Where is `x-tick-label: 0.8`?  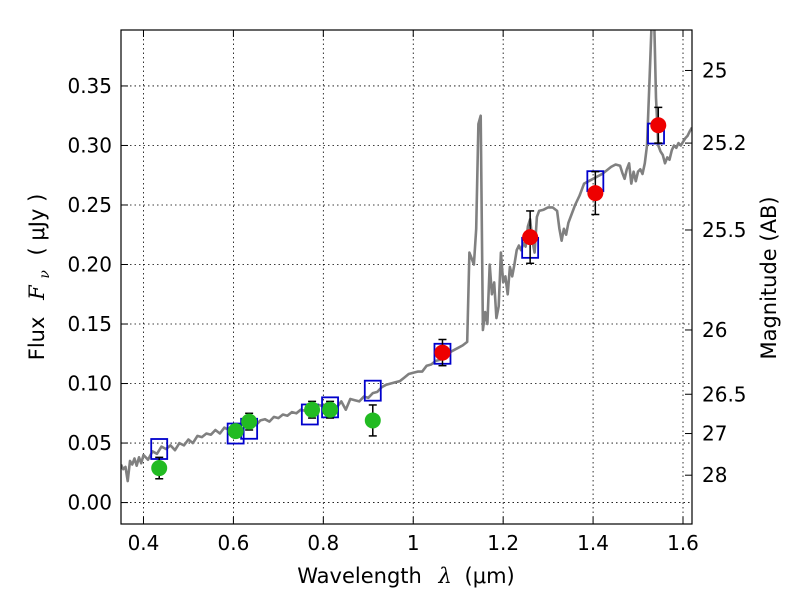 x-tick-label: 0.8 is located at coordinates (323, 543).